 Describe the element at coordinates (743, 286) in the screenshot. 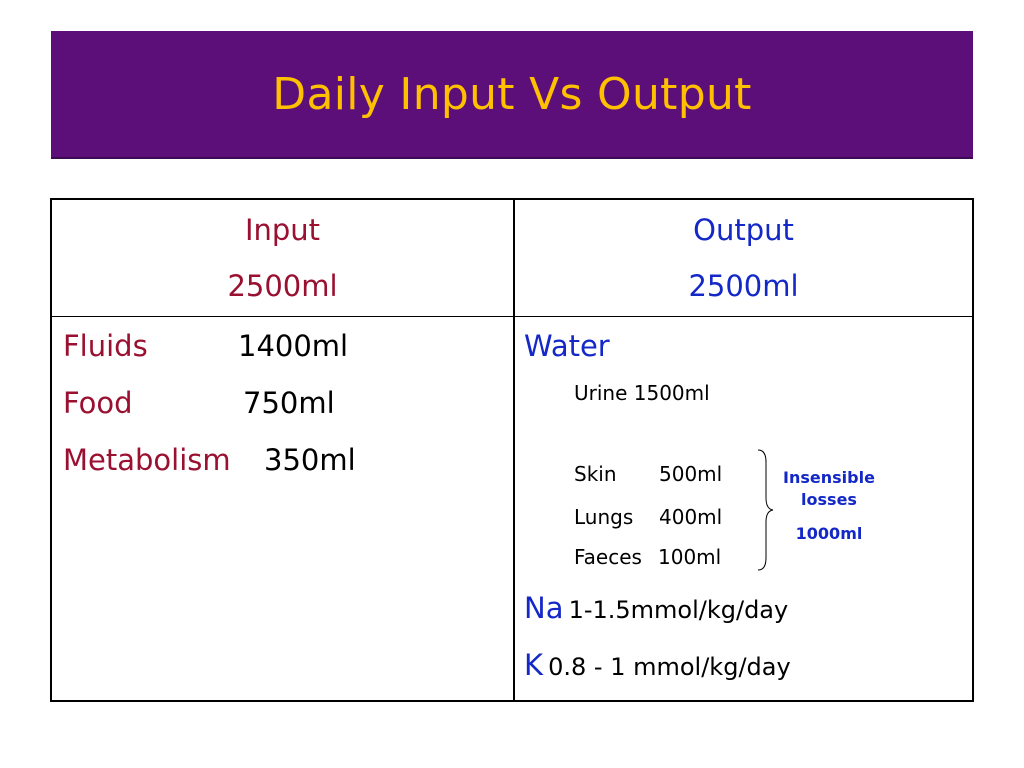

I see `output-total: 2500ml` at that location.